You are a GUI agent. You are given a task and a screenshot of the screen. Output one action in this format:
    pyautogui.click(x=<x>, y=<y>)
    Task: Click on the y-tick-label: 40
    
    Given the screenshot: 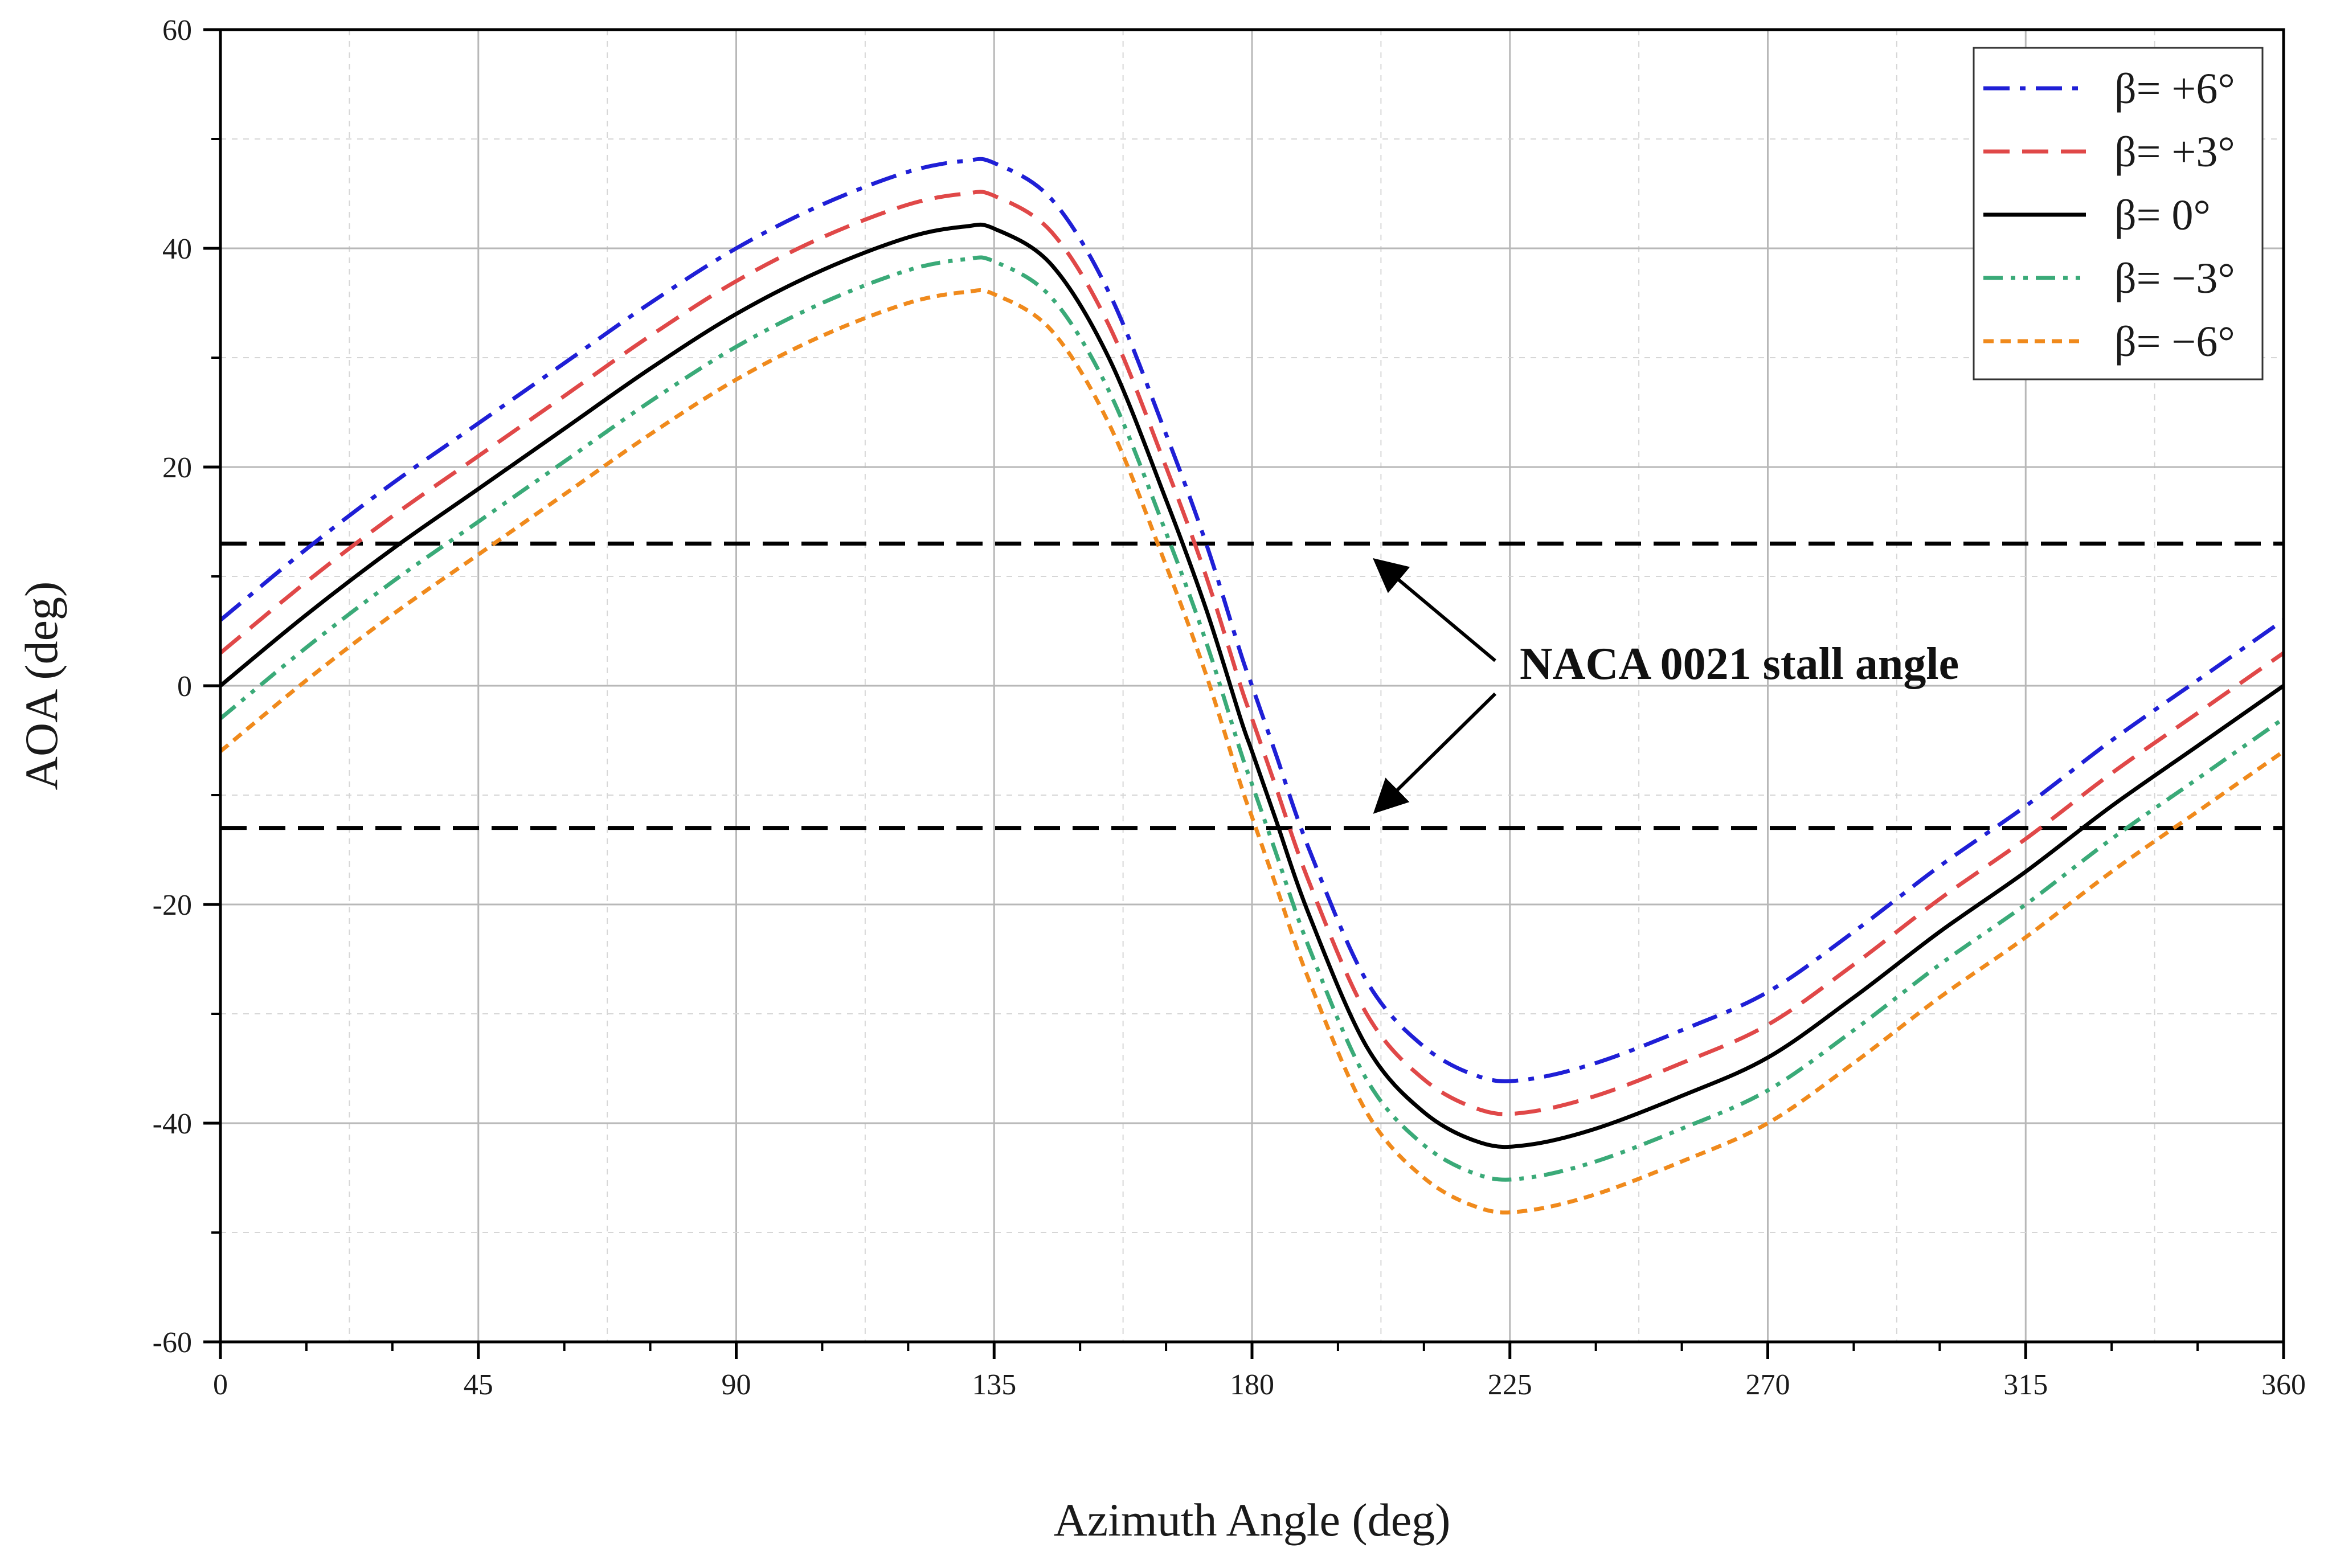 What is the action you would take?
    pyautogui.click(x=177, y=249)
    